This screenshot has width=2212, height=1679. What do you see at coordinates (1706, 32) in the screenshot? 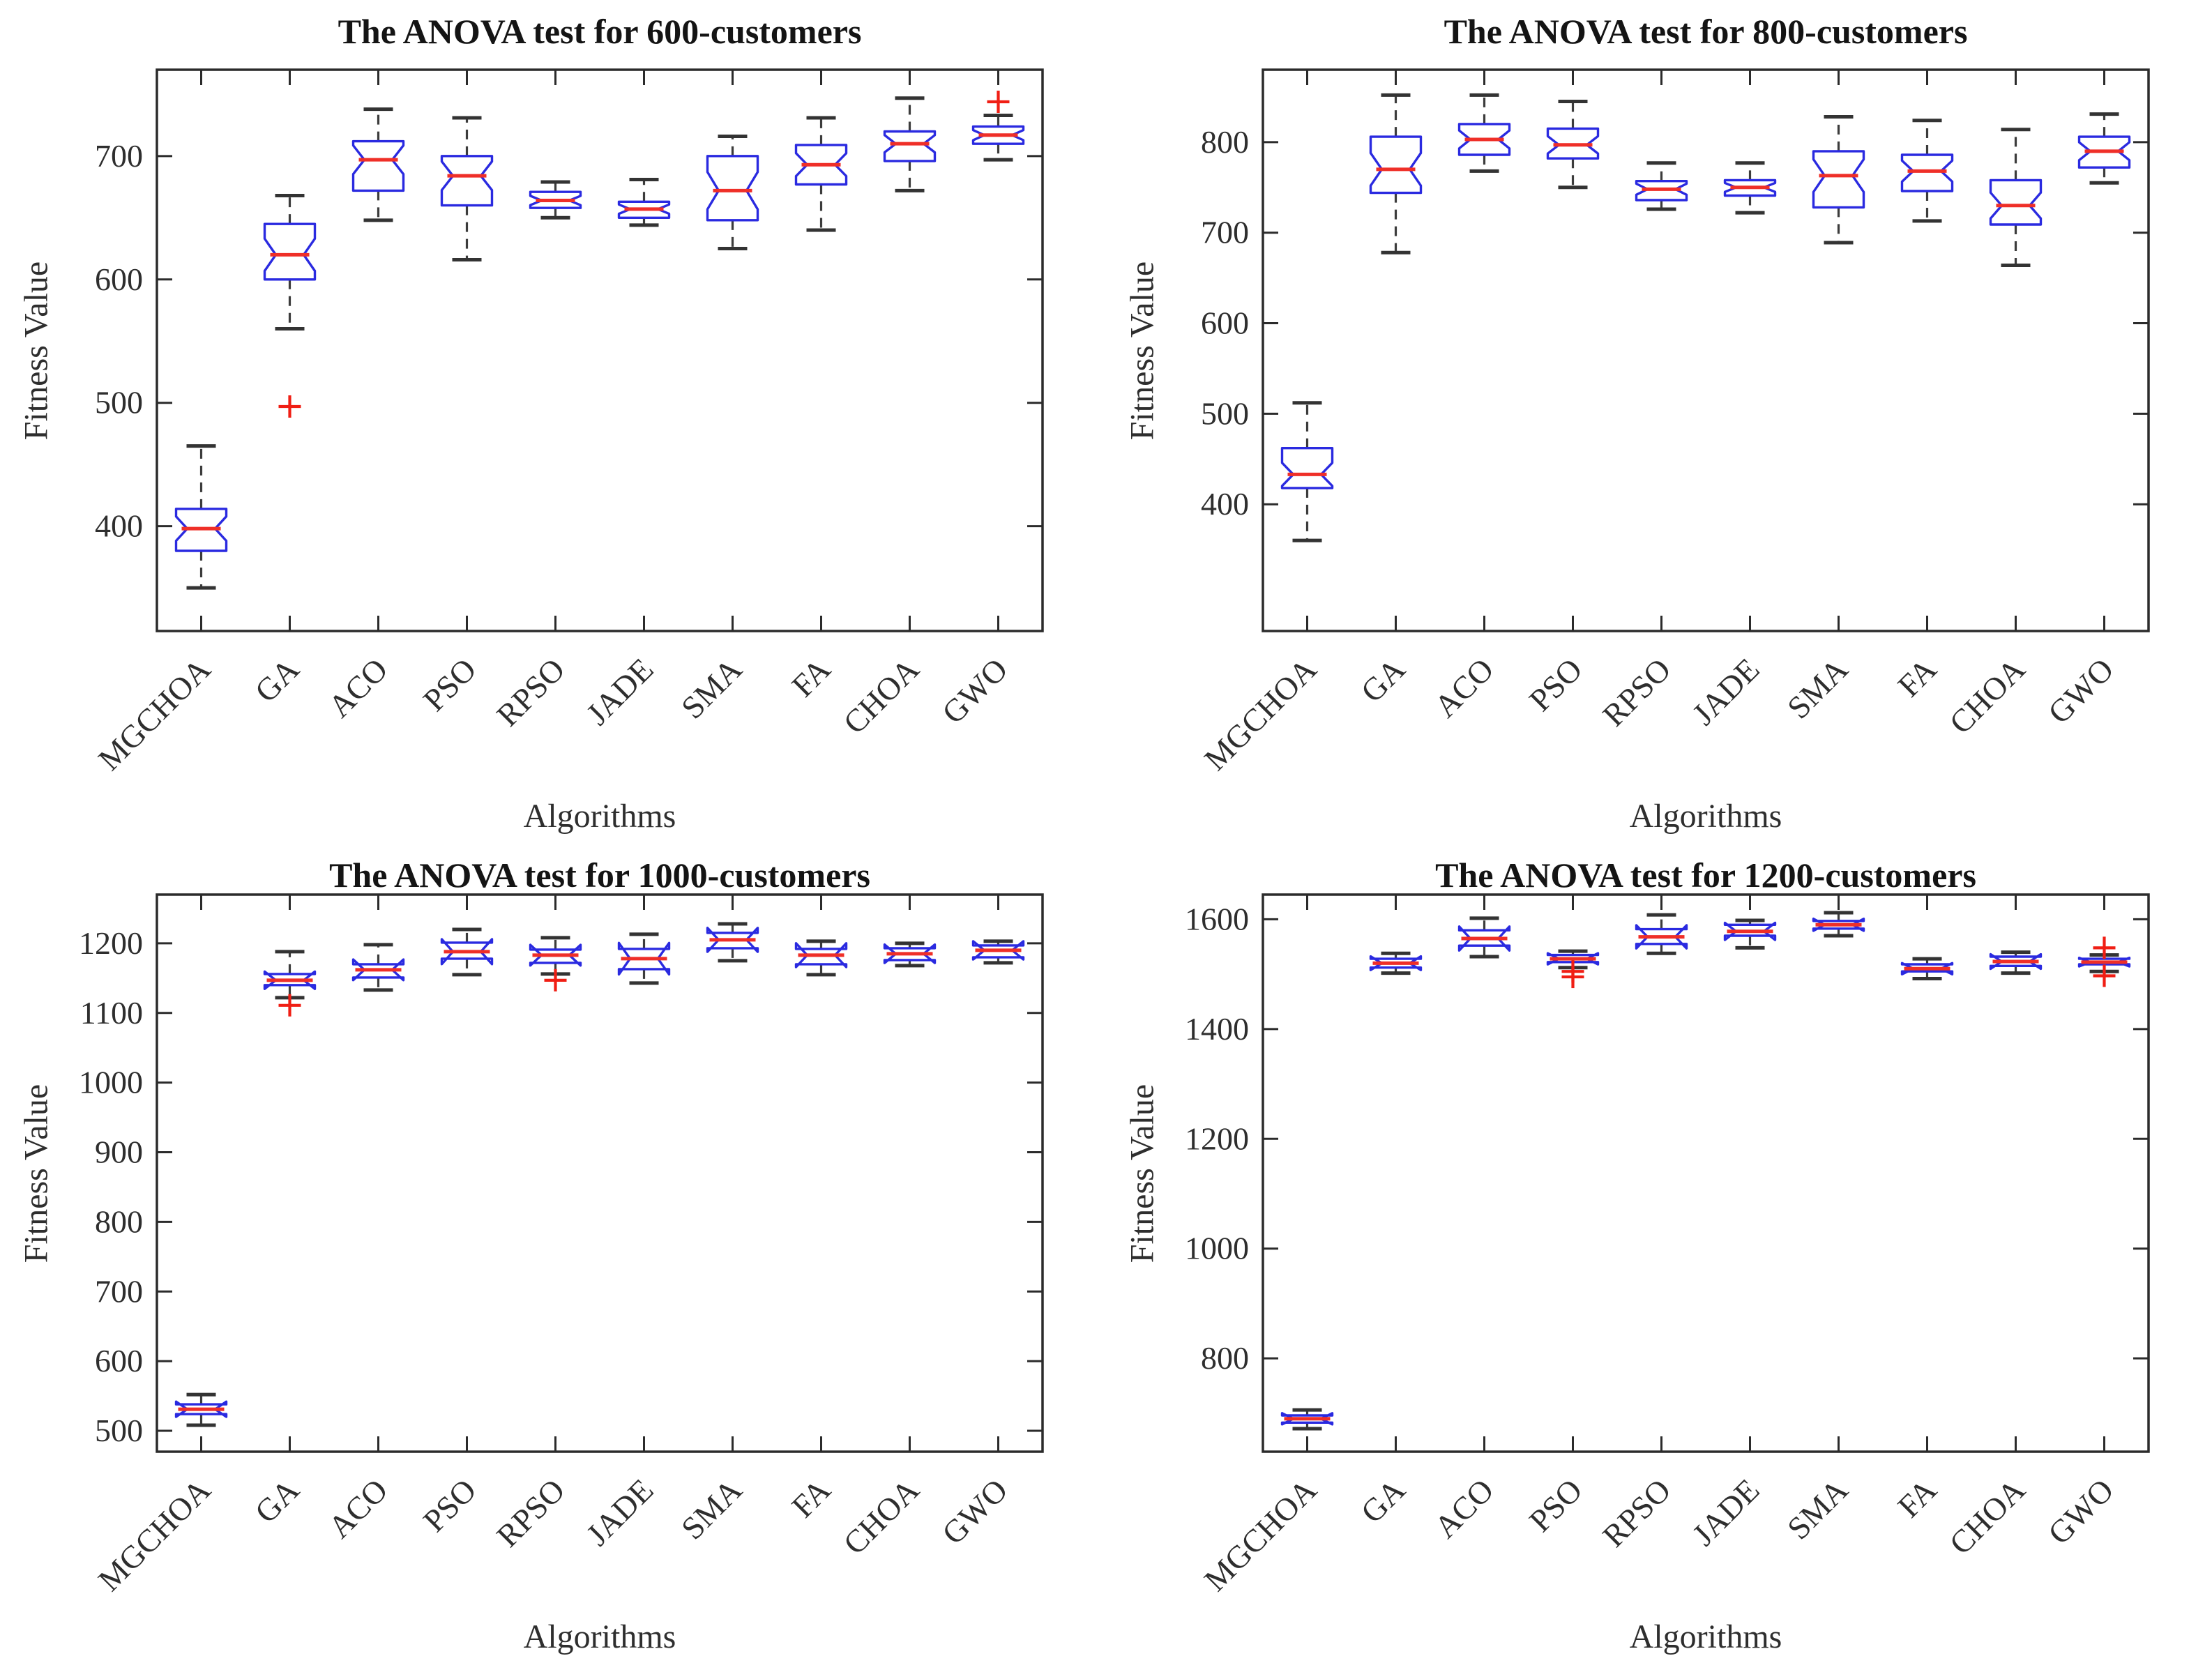
I see `plot-title-800: The ANOVA test for 800-customers` at bounding box center [1706, 32].